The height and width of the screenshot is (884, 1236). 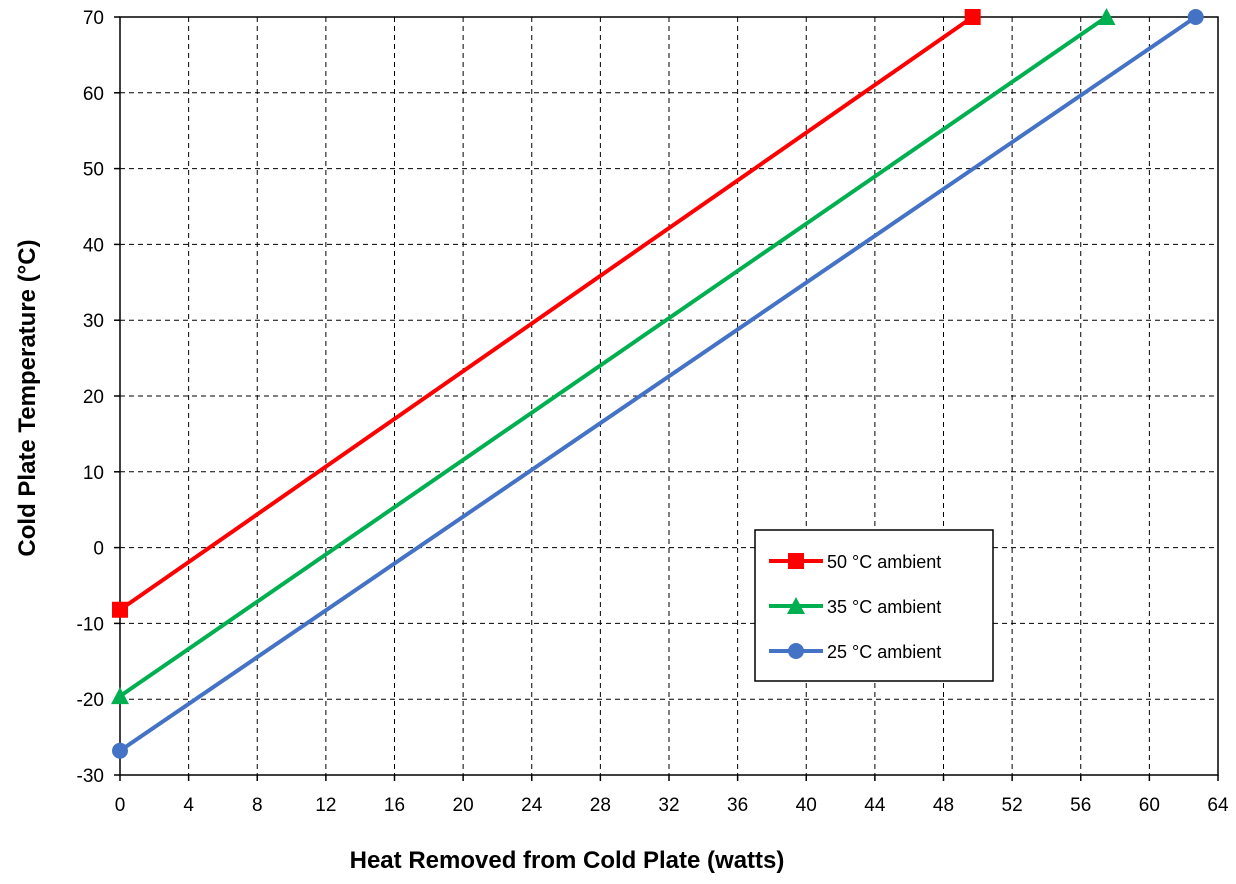 I want to click on x-tick-label: 12, so click(x=325, y=805).